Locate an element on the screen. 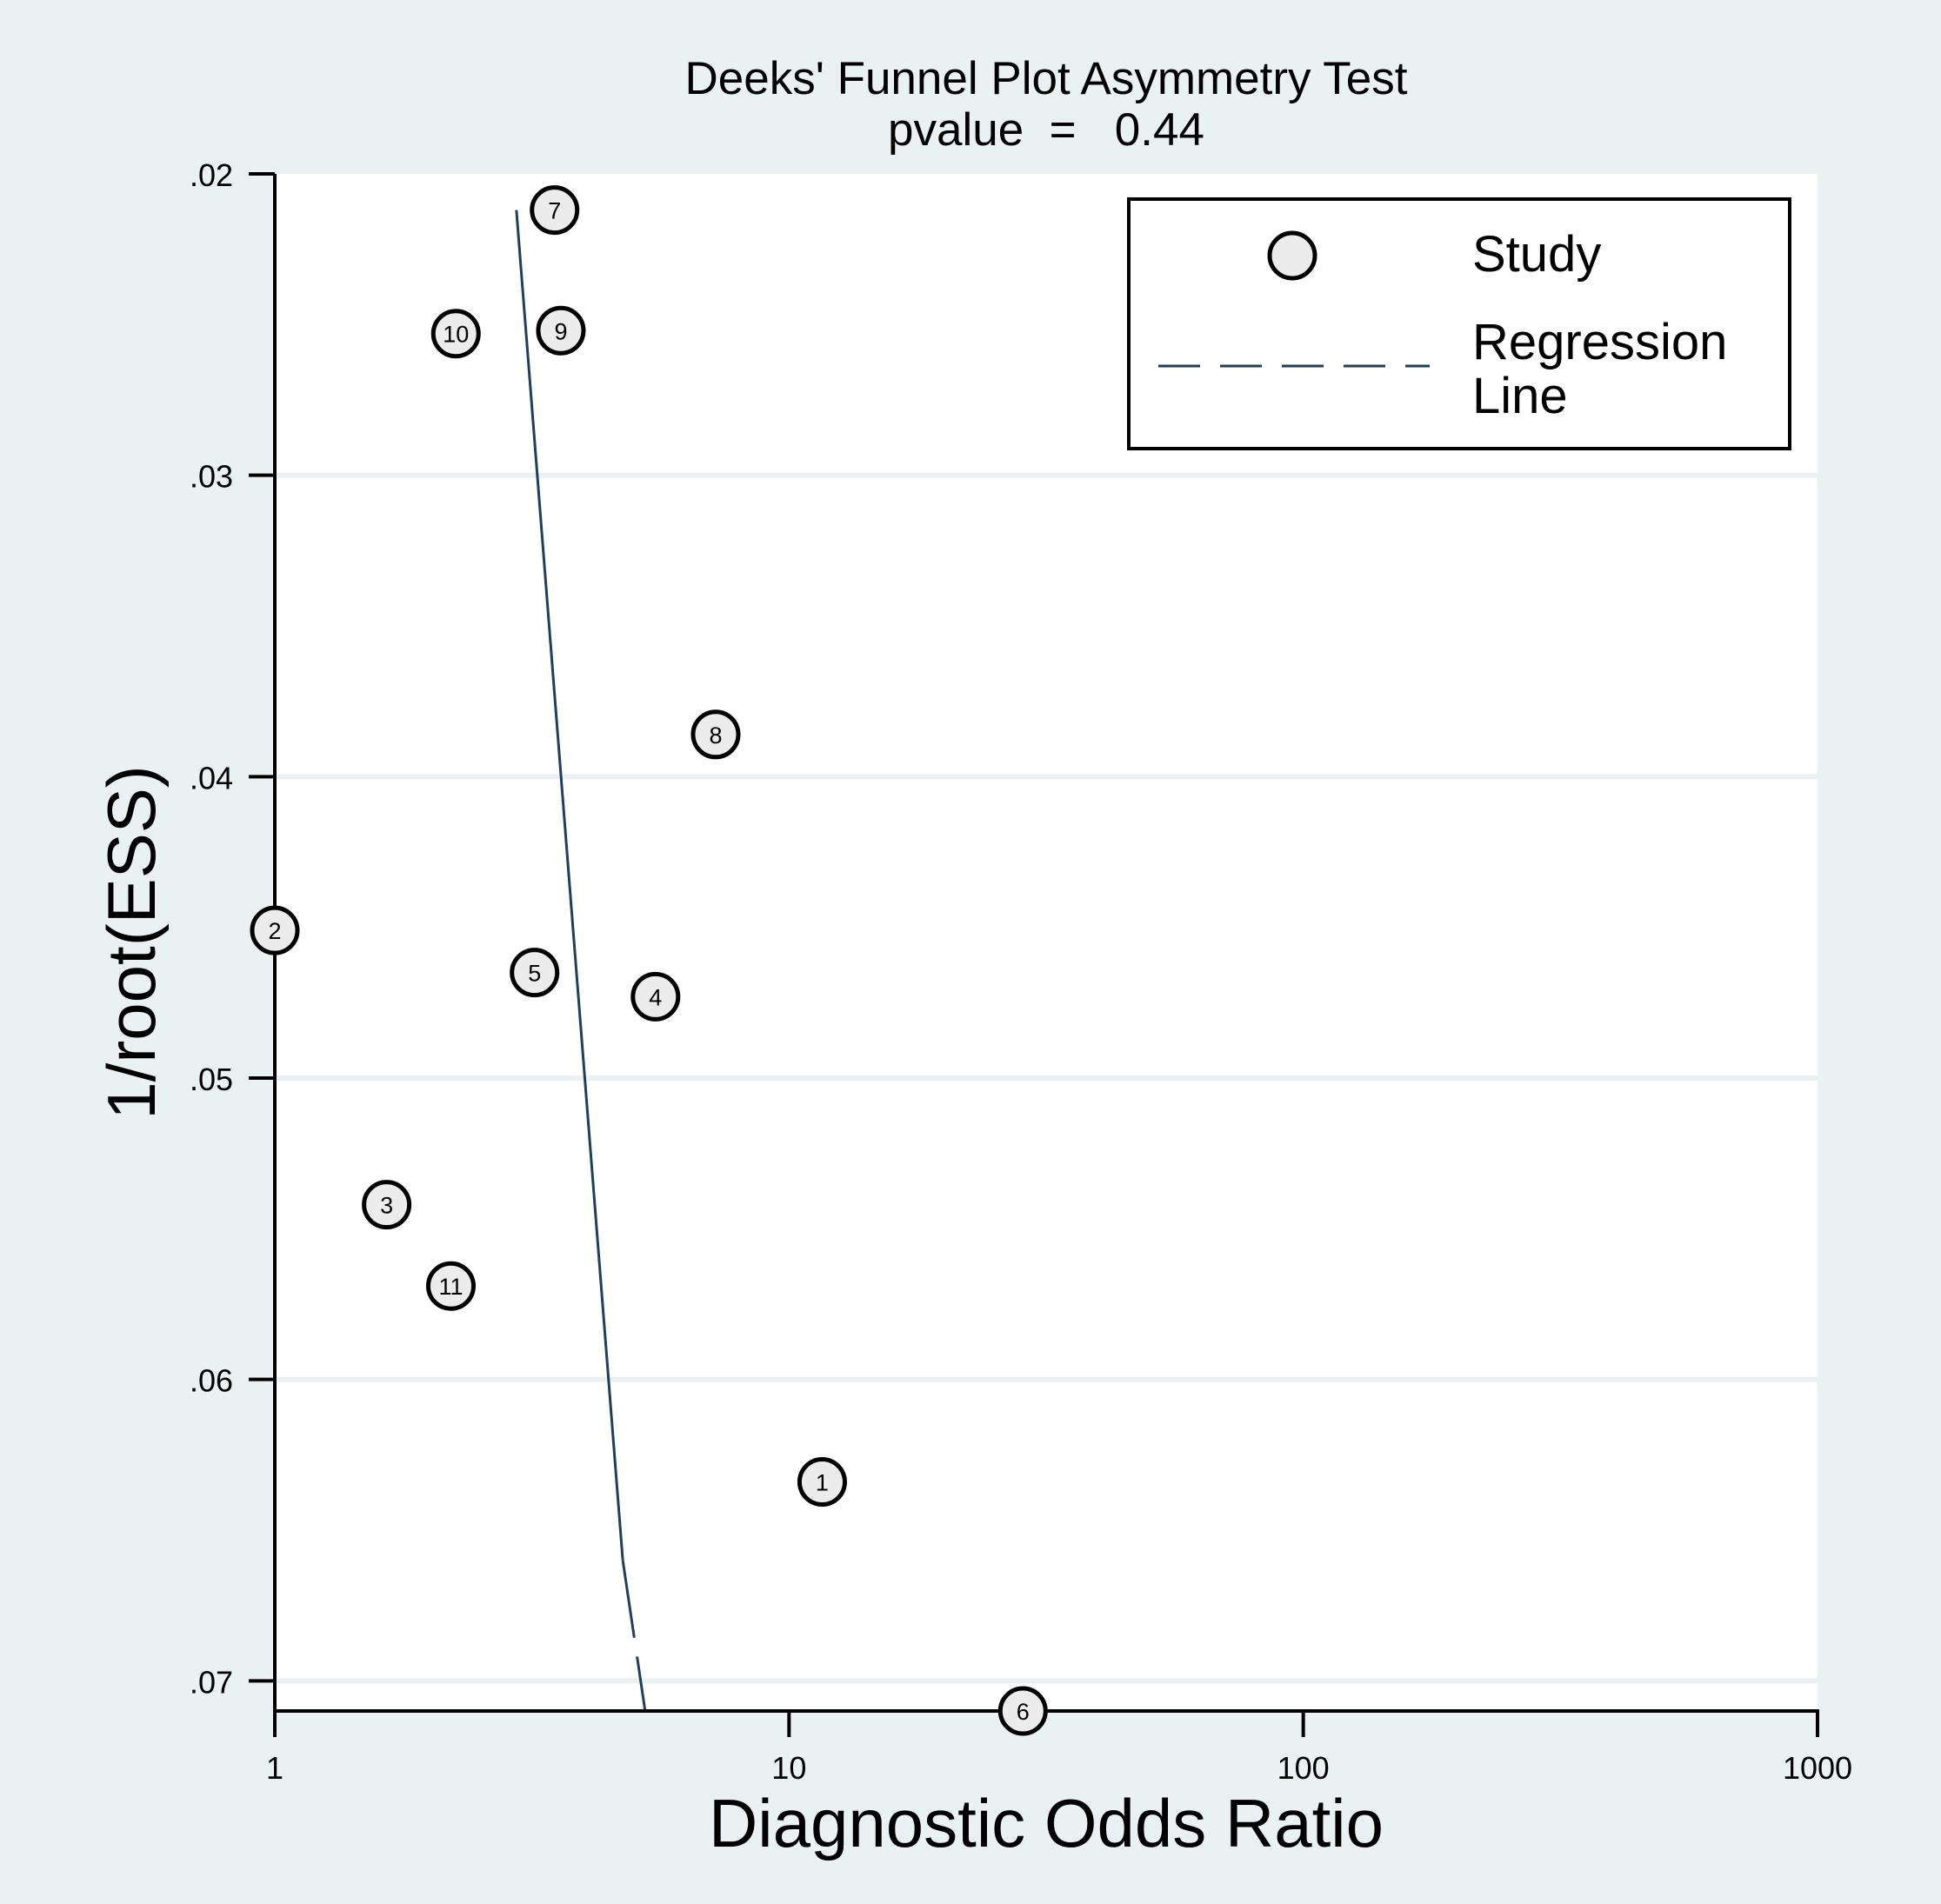  x-tick-label: 100 is located at coordinates (1303, 1768).